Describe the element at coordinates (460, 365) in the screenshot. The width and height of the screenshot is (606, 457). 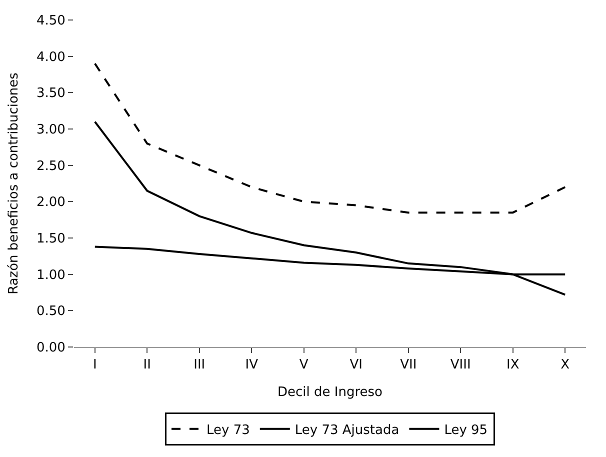
I see `x-tick-label: VIII` at that location.